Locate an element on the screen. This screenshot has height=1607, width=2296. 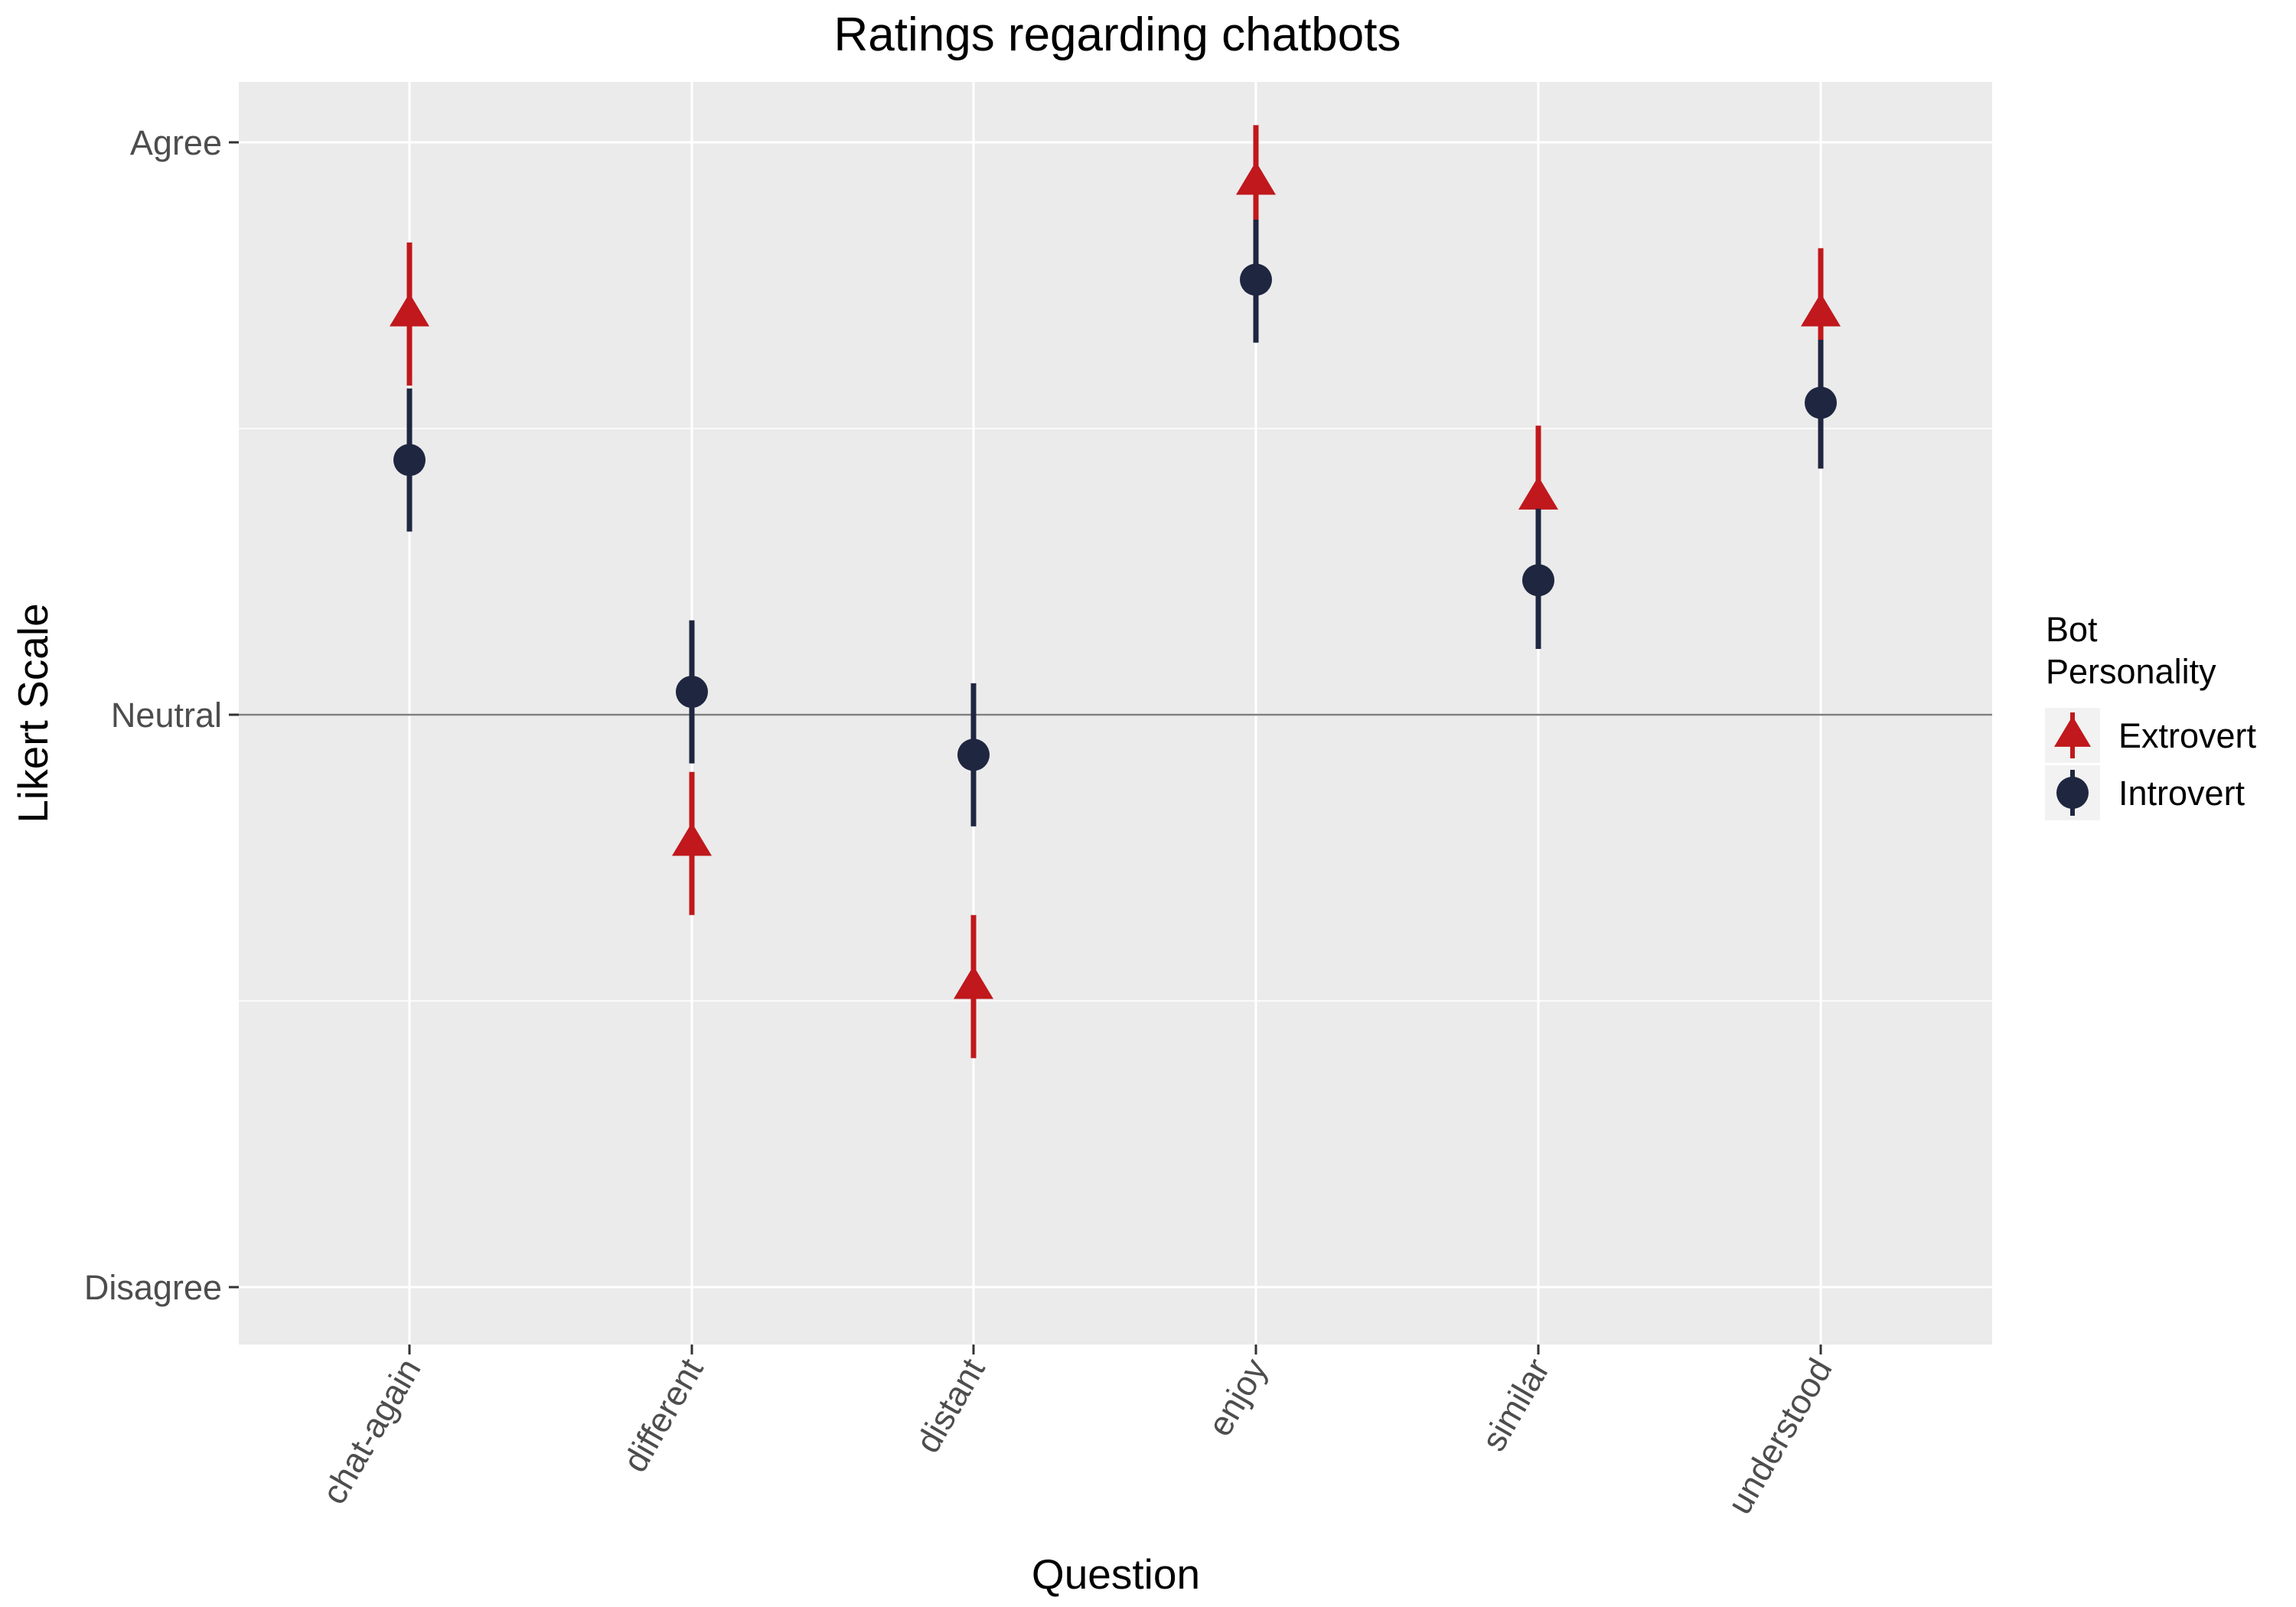
x-tick-label: similar is located at coordinates (1515, 1404).